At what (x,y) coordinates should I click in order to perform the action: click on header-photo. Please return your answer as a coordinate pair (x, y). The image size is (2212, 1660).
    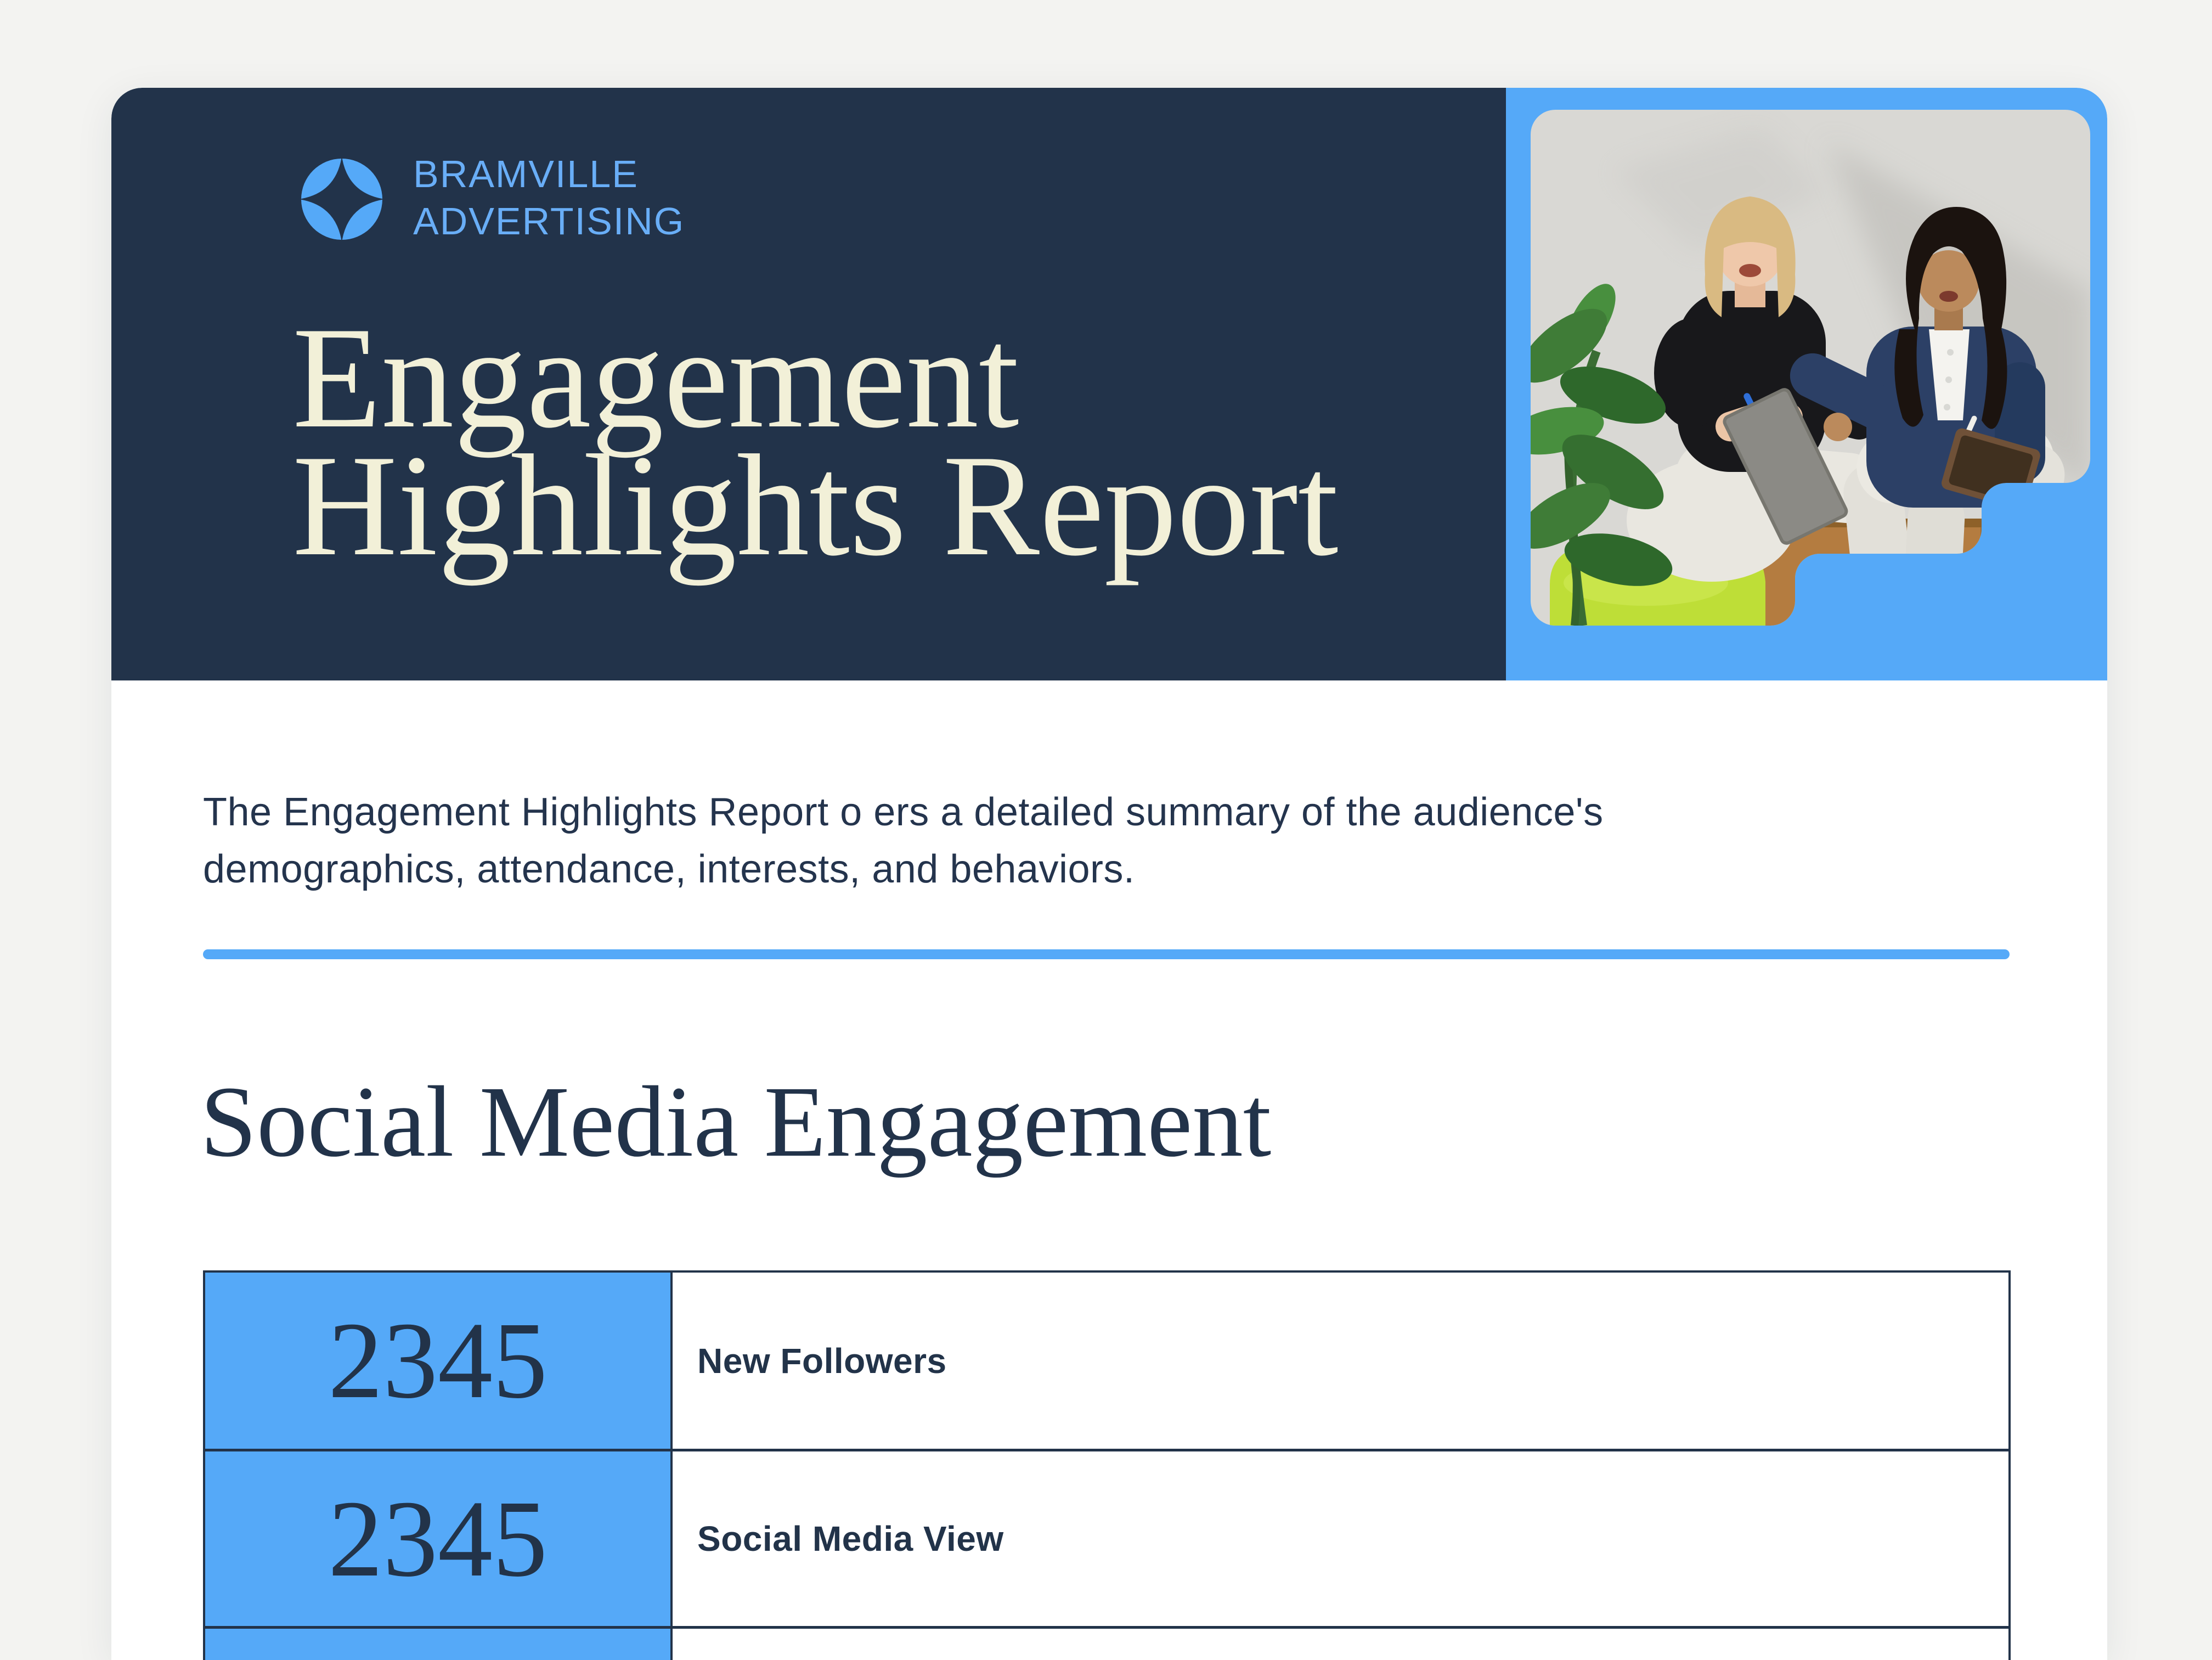
    Looking at the image, I should click on (1810, 368).